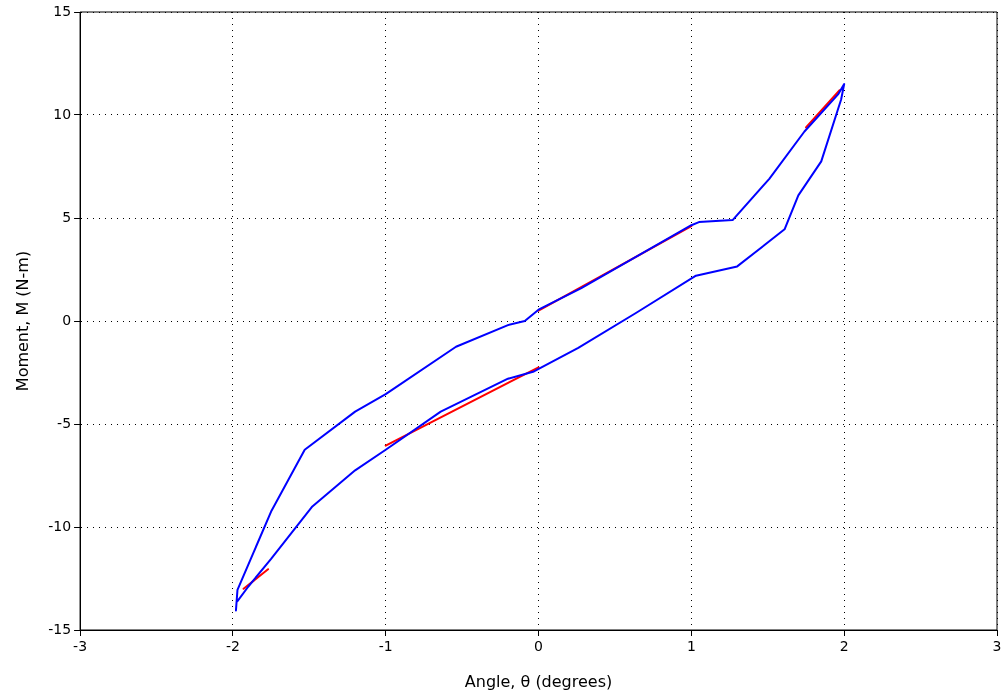 The height and width of the screenshot is (700, 1005). Describe the element at coordinates (538, 646) in the screenshot. I see `x-tick-label: 0` at that location.